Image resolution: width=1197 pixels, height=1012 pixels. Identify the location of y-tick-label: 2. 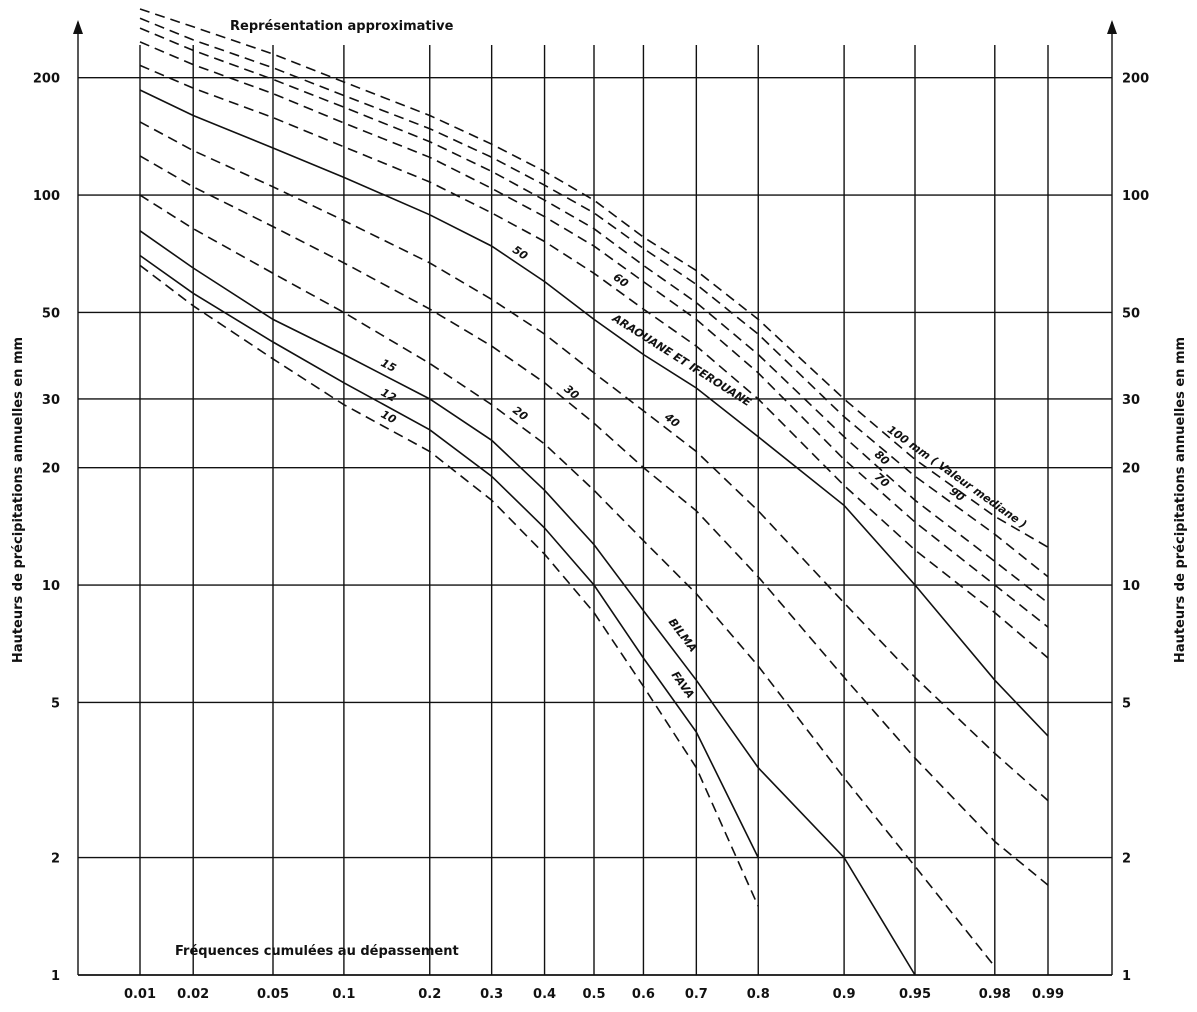
(55, 859).